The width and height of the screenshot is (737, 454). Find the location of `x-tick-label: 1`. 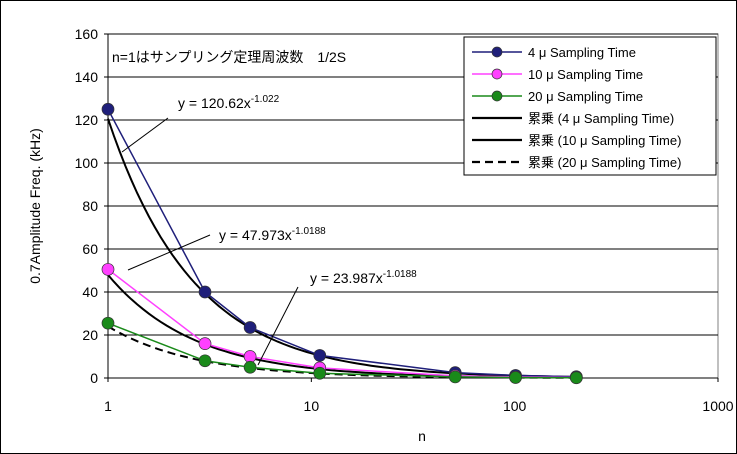

x-tick-label: 1 is located at coordinates (108, 406).